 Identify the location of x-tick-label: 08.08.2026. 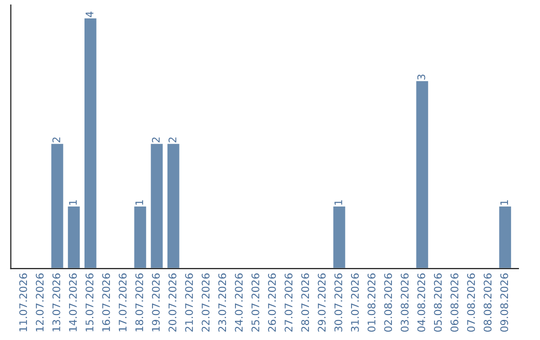
(488, 302).